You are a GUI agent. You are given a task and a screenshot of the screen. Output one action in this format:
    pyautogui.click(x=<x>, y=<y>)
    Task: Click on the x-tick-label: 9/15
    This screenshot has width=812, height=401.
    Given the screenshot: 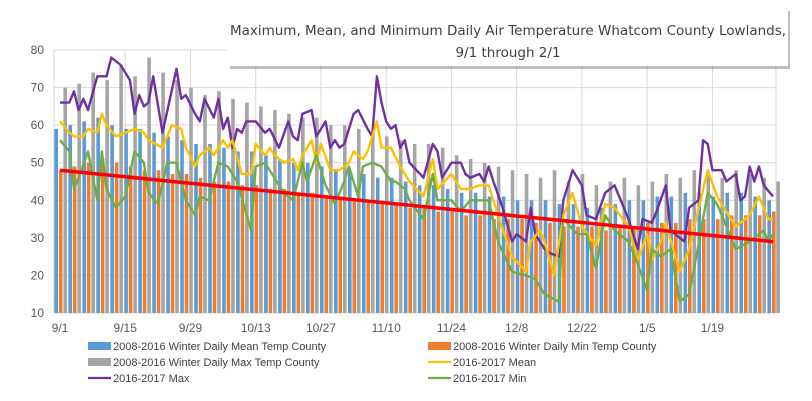 What is the action you would take?
    pyautogui.click(x=126, y=328)
    